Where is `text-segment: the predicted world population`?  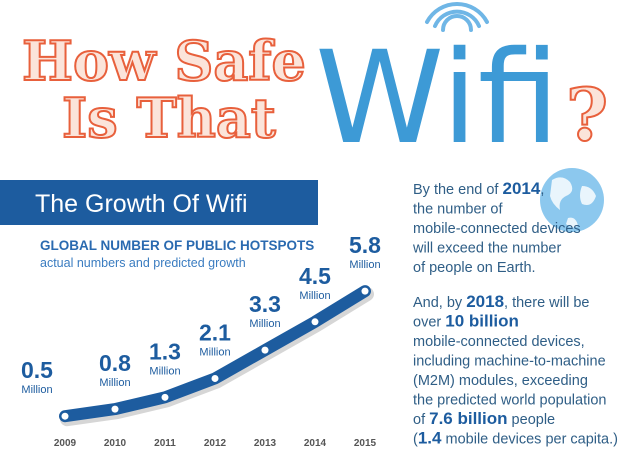 text-segment: the predicted world population is located at coordinates (509, 401).